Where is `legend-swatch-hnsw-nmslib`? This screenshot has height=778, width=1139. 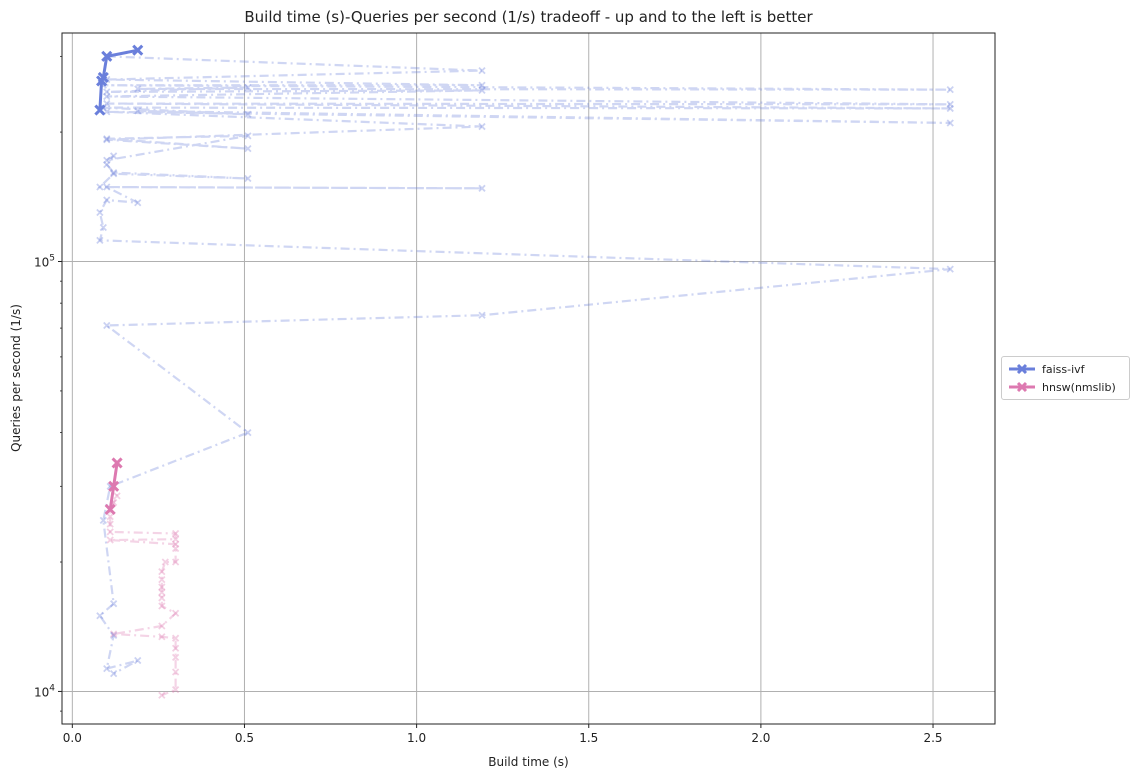
legend-swatch-hnsw-nmslib is located at coordinates (1022, 387).